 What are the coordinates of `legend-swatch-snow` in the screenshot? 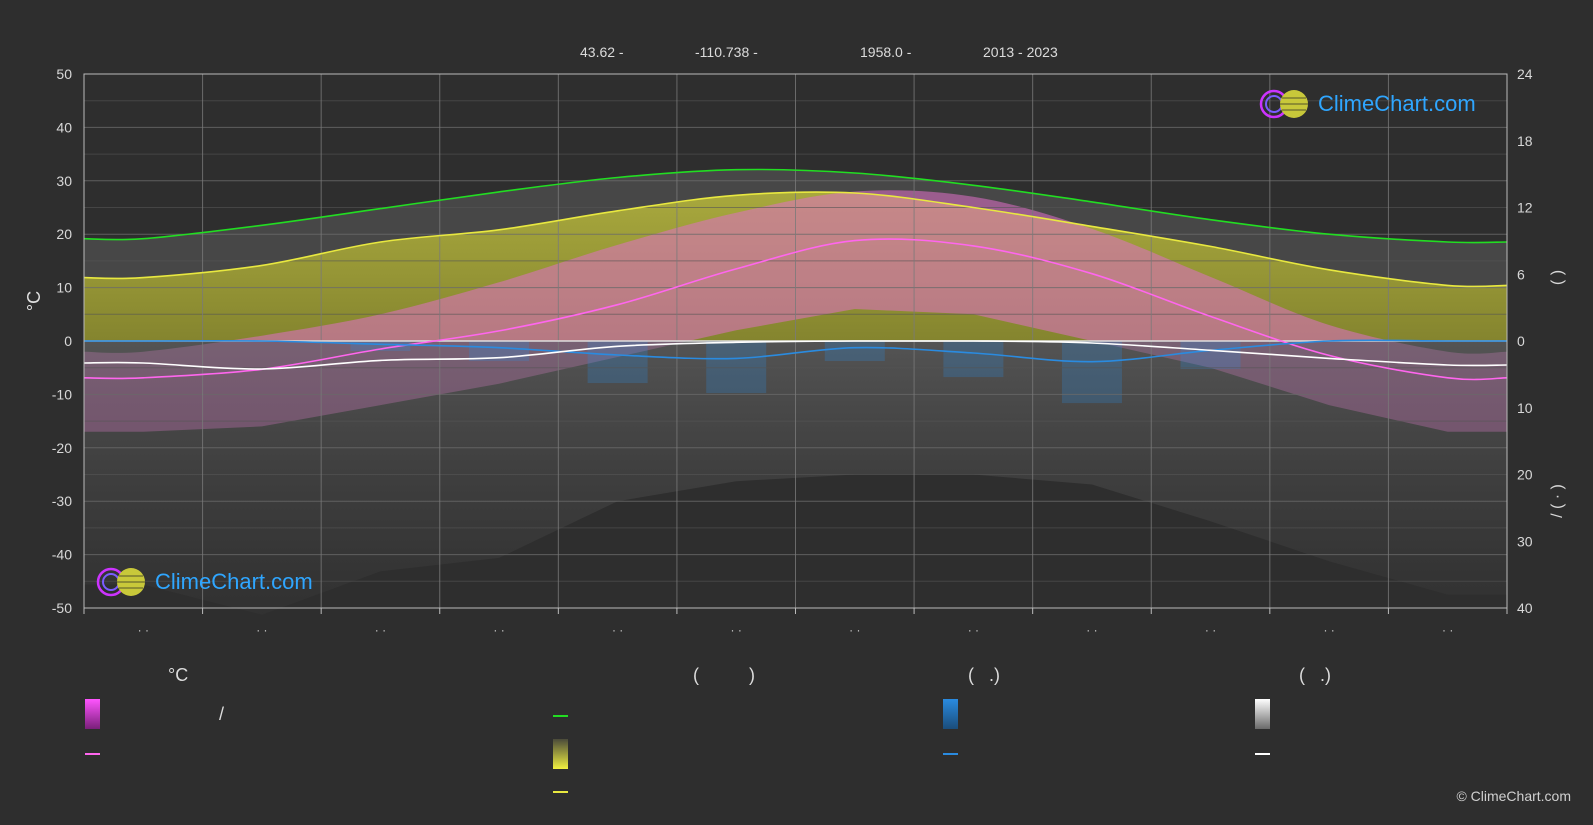 It's located at (1262, 714).